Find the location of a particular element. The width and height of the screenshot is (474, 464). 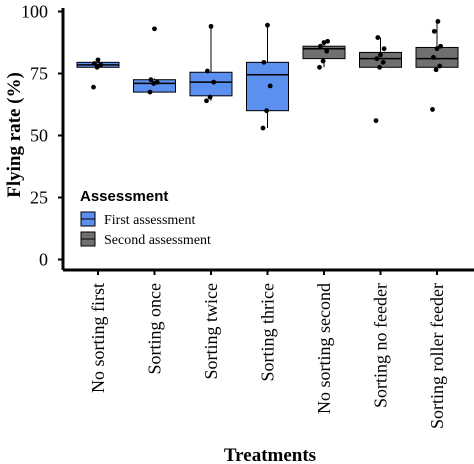

y-tick-label: 100 is located at coordinates (34, 12).